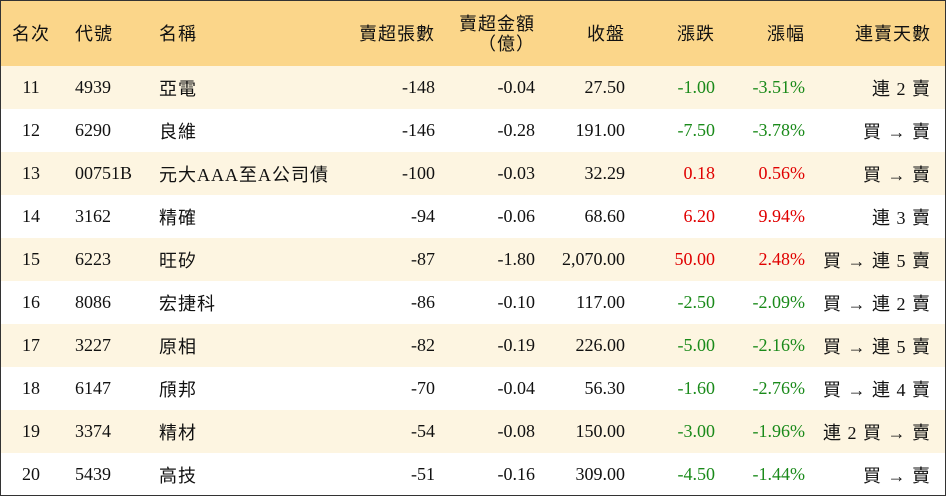 The image size is (946, 496). What do you see at coordinates (681, 388) in the screenshot?
I see `table-cell: -1.60` at bounding box center [681, 388].